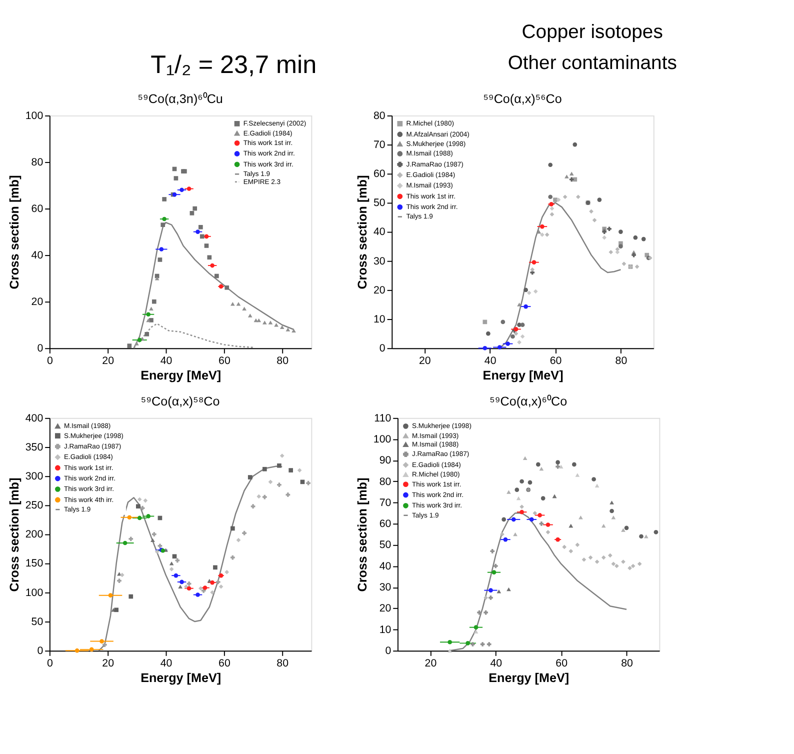  What do you see at coordinates (180, 401) in the screenshot?
I see `chart-title: ⁵⁹Co(α,x)⁵⁸Co` at bounding box center [180, 401].